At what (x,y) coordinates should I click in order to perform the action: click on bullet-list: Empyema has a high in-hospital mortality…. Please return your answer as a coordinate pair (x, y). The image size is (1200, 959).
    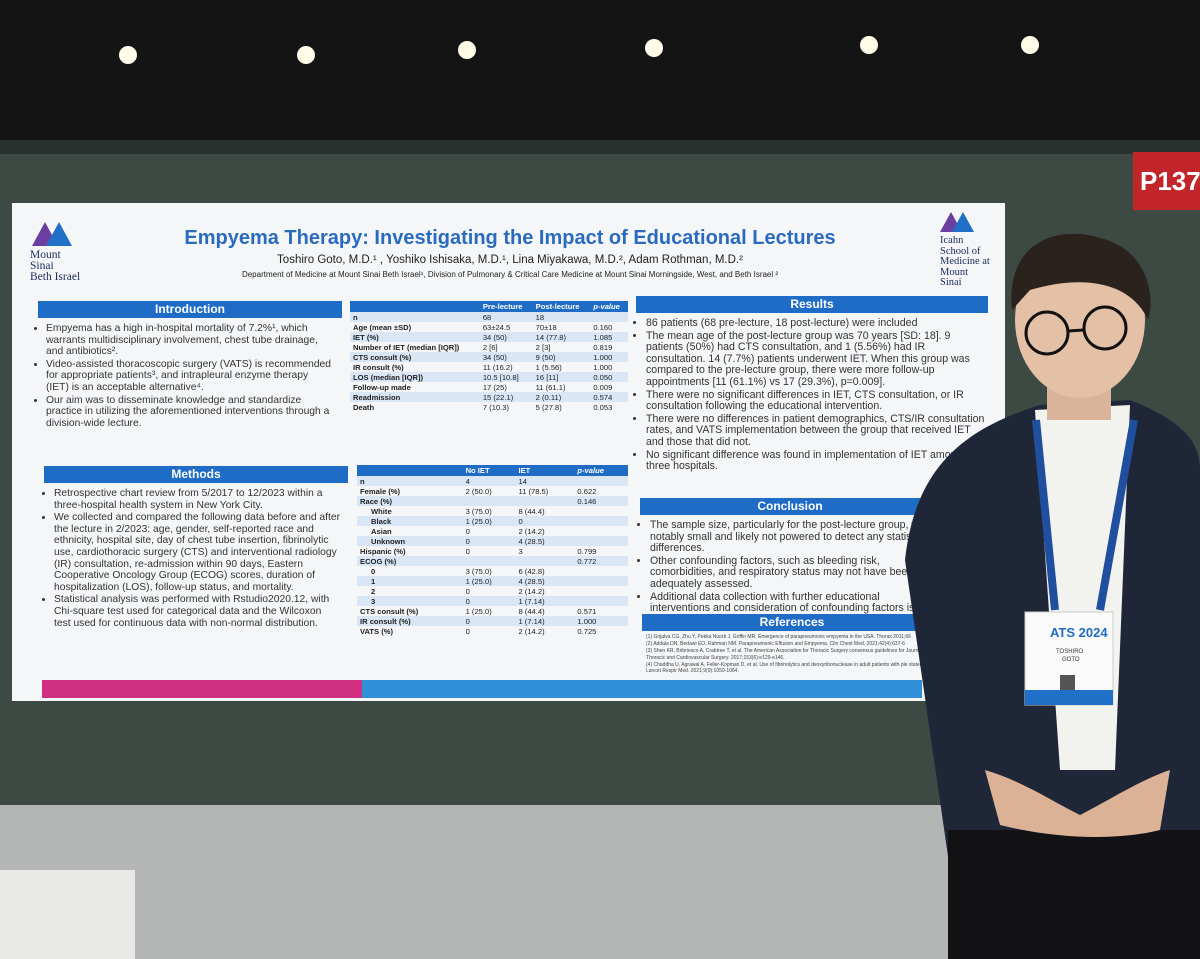
    Looking at the image, I should click on (182, 376).